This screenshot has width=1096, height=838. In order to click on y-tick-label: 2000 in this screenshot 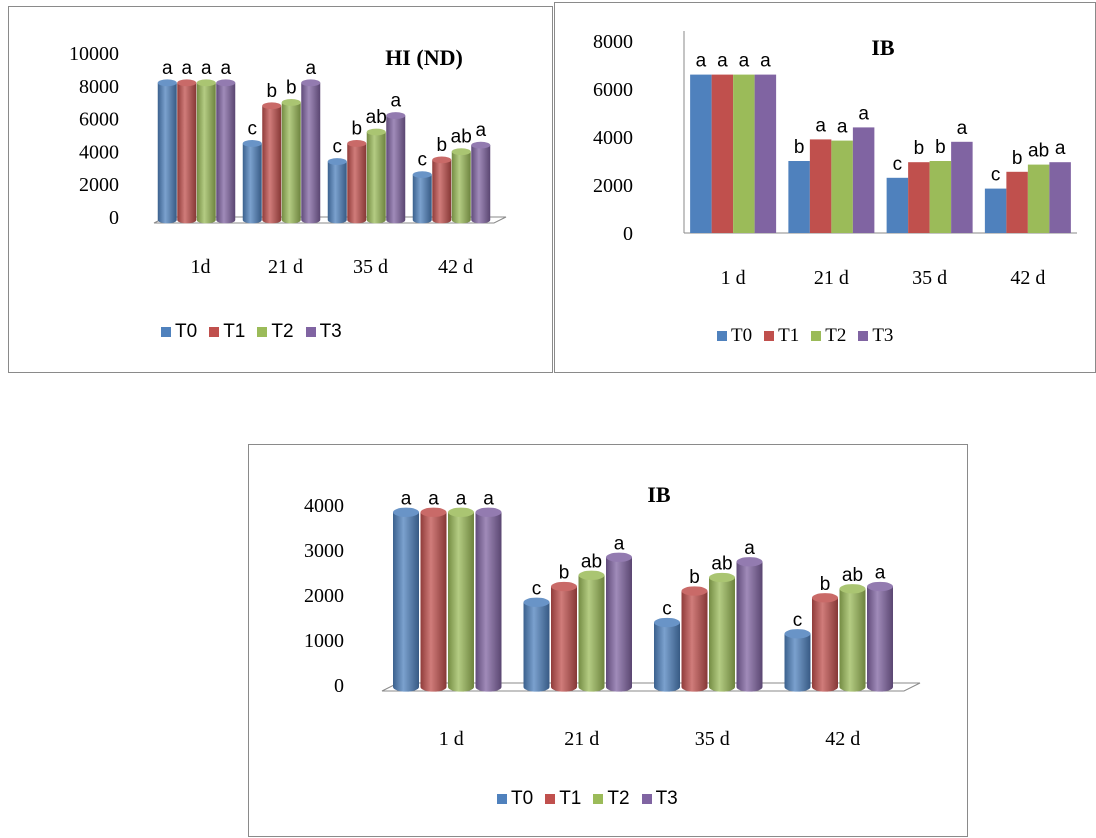, I will do `click(613, 186)`.